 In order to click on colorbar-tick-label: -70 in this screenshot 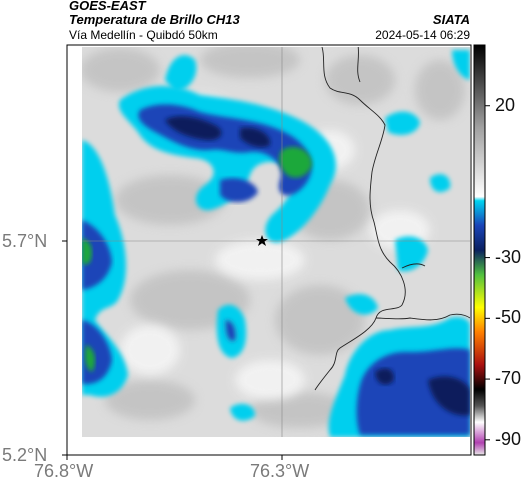, I will do `click(508, 378)`.